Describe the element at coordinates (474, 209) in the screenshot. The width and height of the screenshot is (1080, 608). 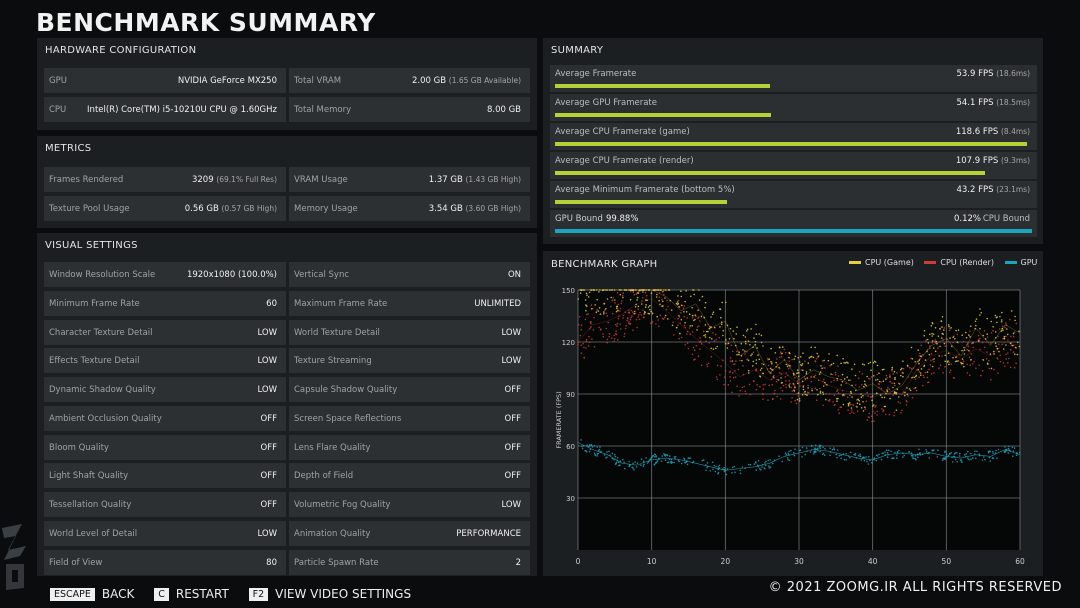
I see `memory-usage-value: 3.54 GB (3.60 GB High)` at that location.